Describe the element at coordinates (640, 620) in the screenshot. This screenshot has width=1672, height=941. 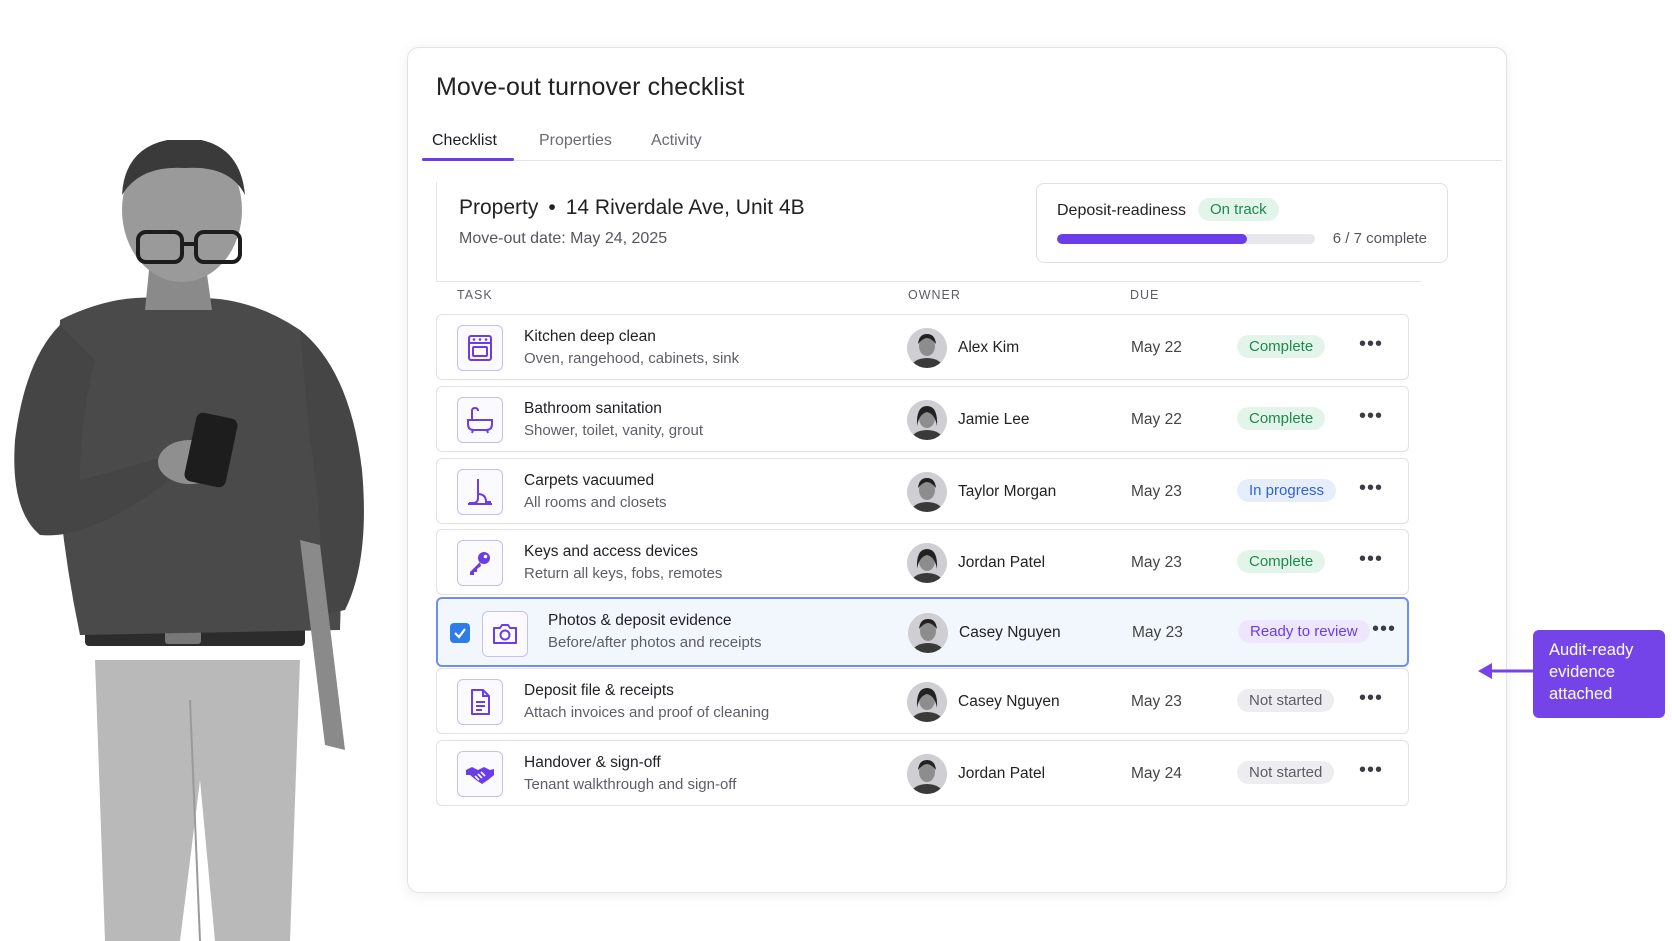
I see `task-title: Photos & deposit evidence` at that location.